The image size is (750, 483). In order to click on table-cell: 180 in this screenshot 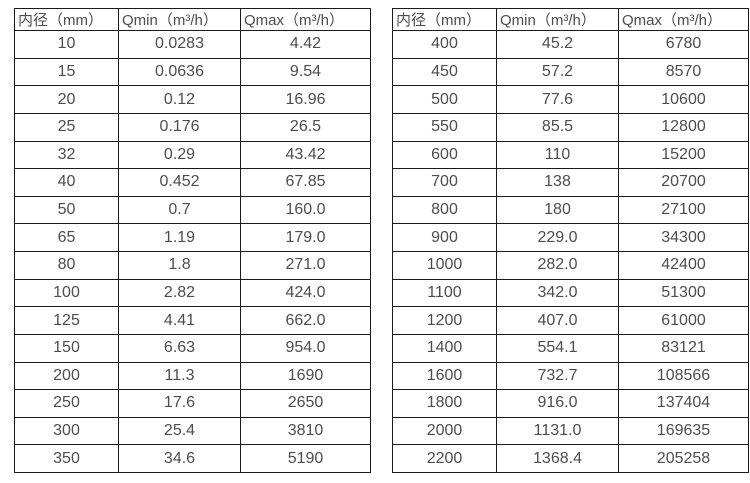, I will do `click(557, 210)`.